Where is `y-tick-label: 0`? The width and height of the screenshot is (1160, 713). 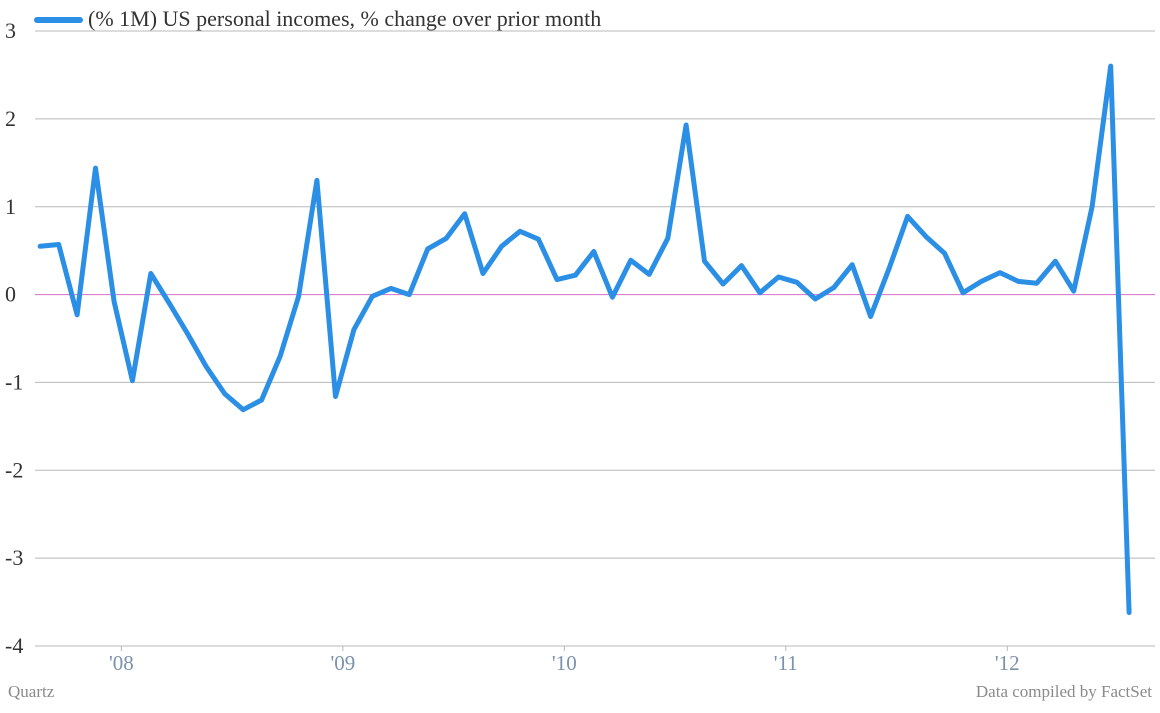 y-tick-label: 0 is located at coordinates (10, 294).